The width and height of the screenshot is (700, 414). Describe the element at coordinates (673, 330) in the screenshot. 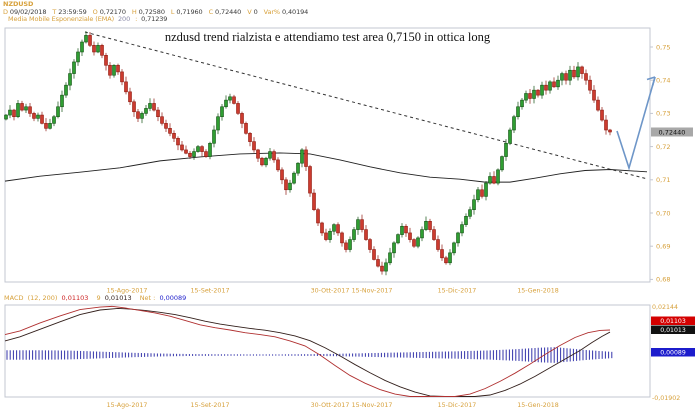

I see `svg-text: 0,01013` at that location.